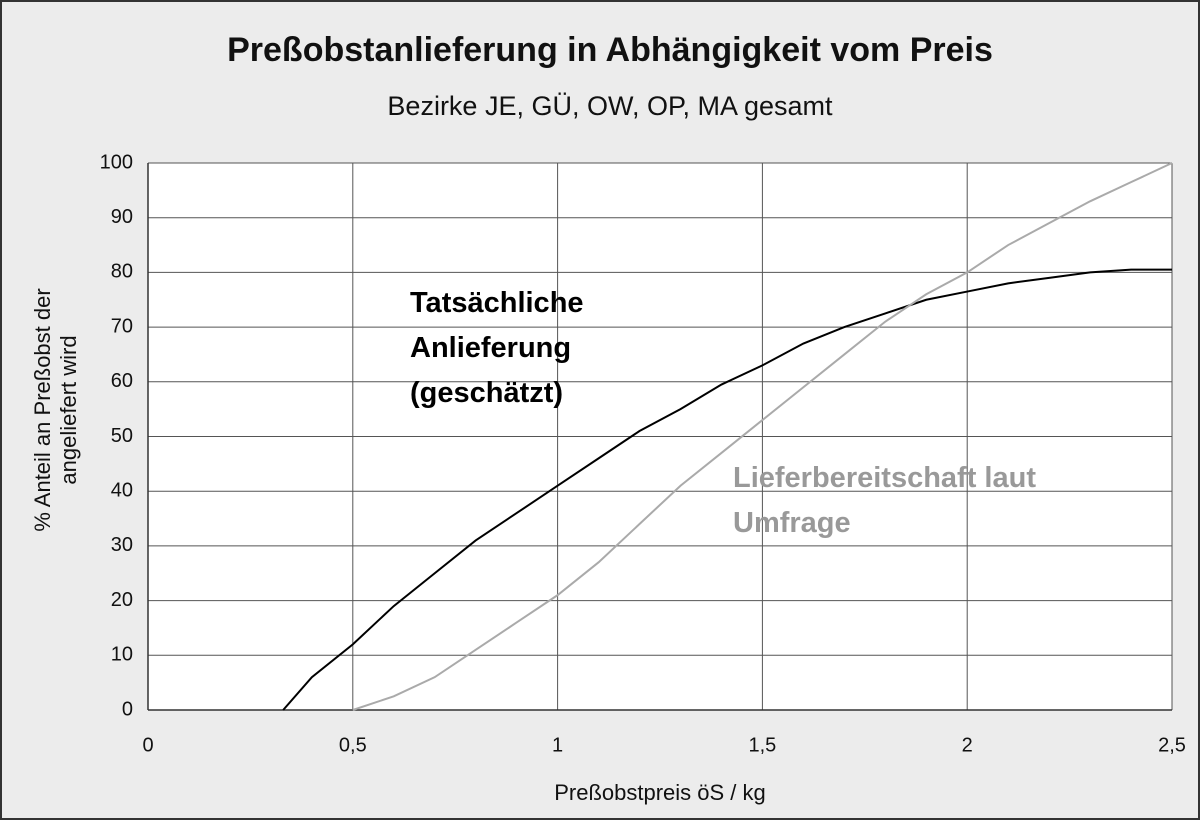 Image resolution: width=1200 pixels, height=820 pixels. What do you see at coordinates (660, 792) in the screenshot?
I see `x-axis-label: Preßobstpreis öS / kg` at bounding box center [660, 792].